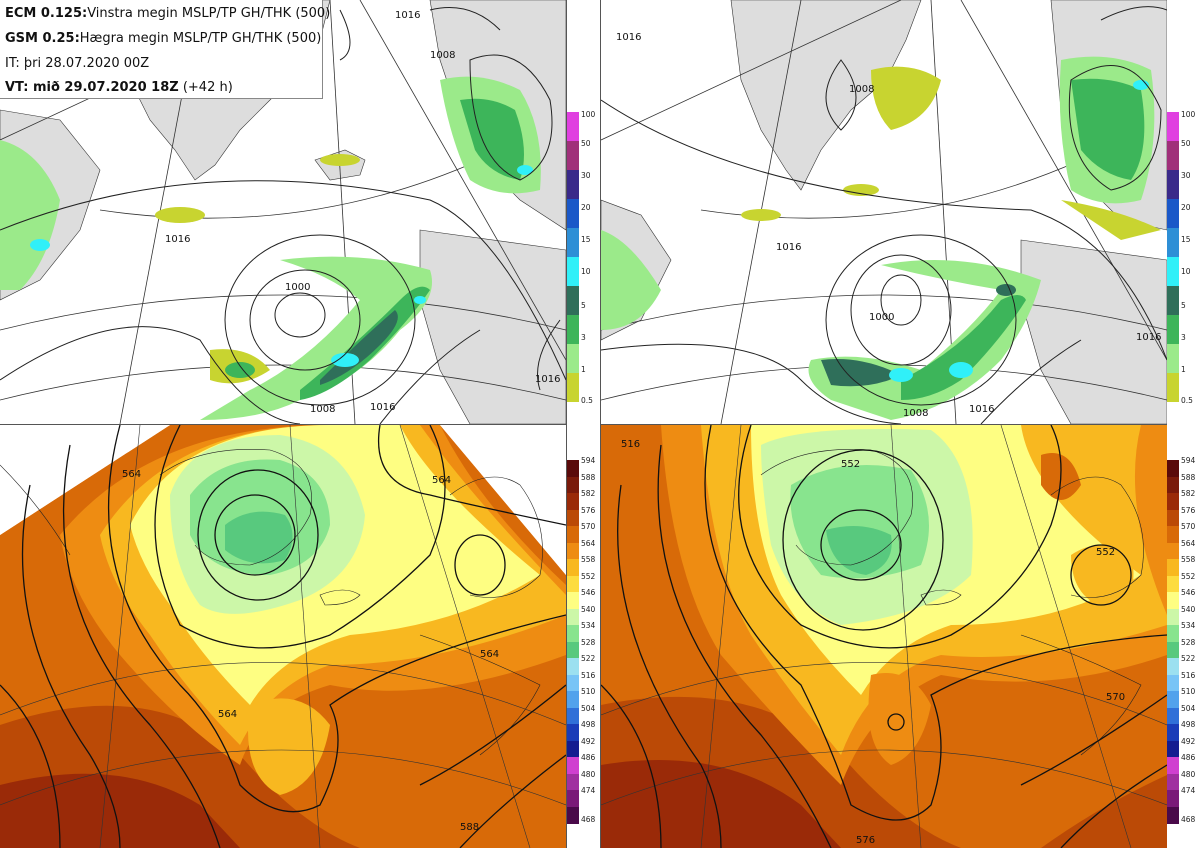  I want to click on legend-label: 486, so click(1188, 757).